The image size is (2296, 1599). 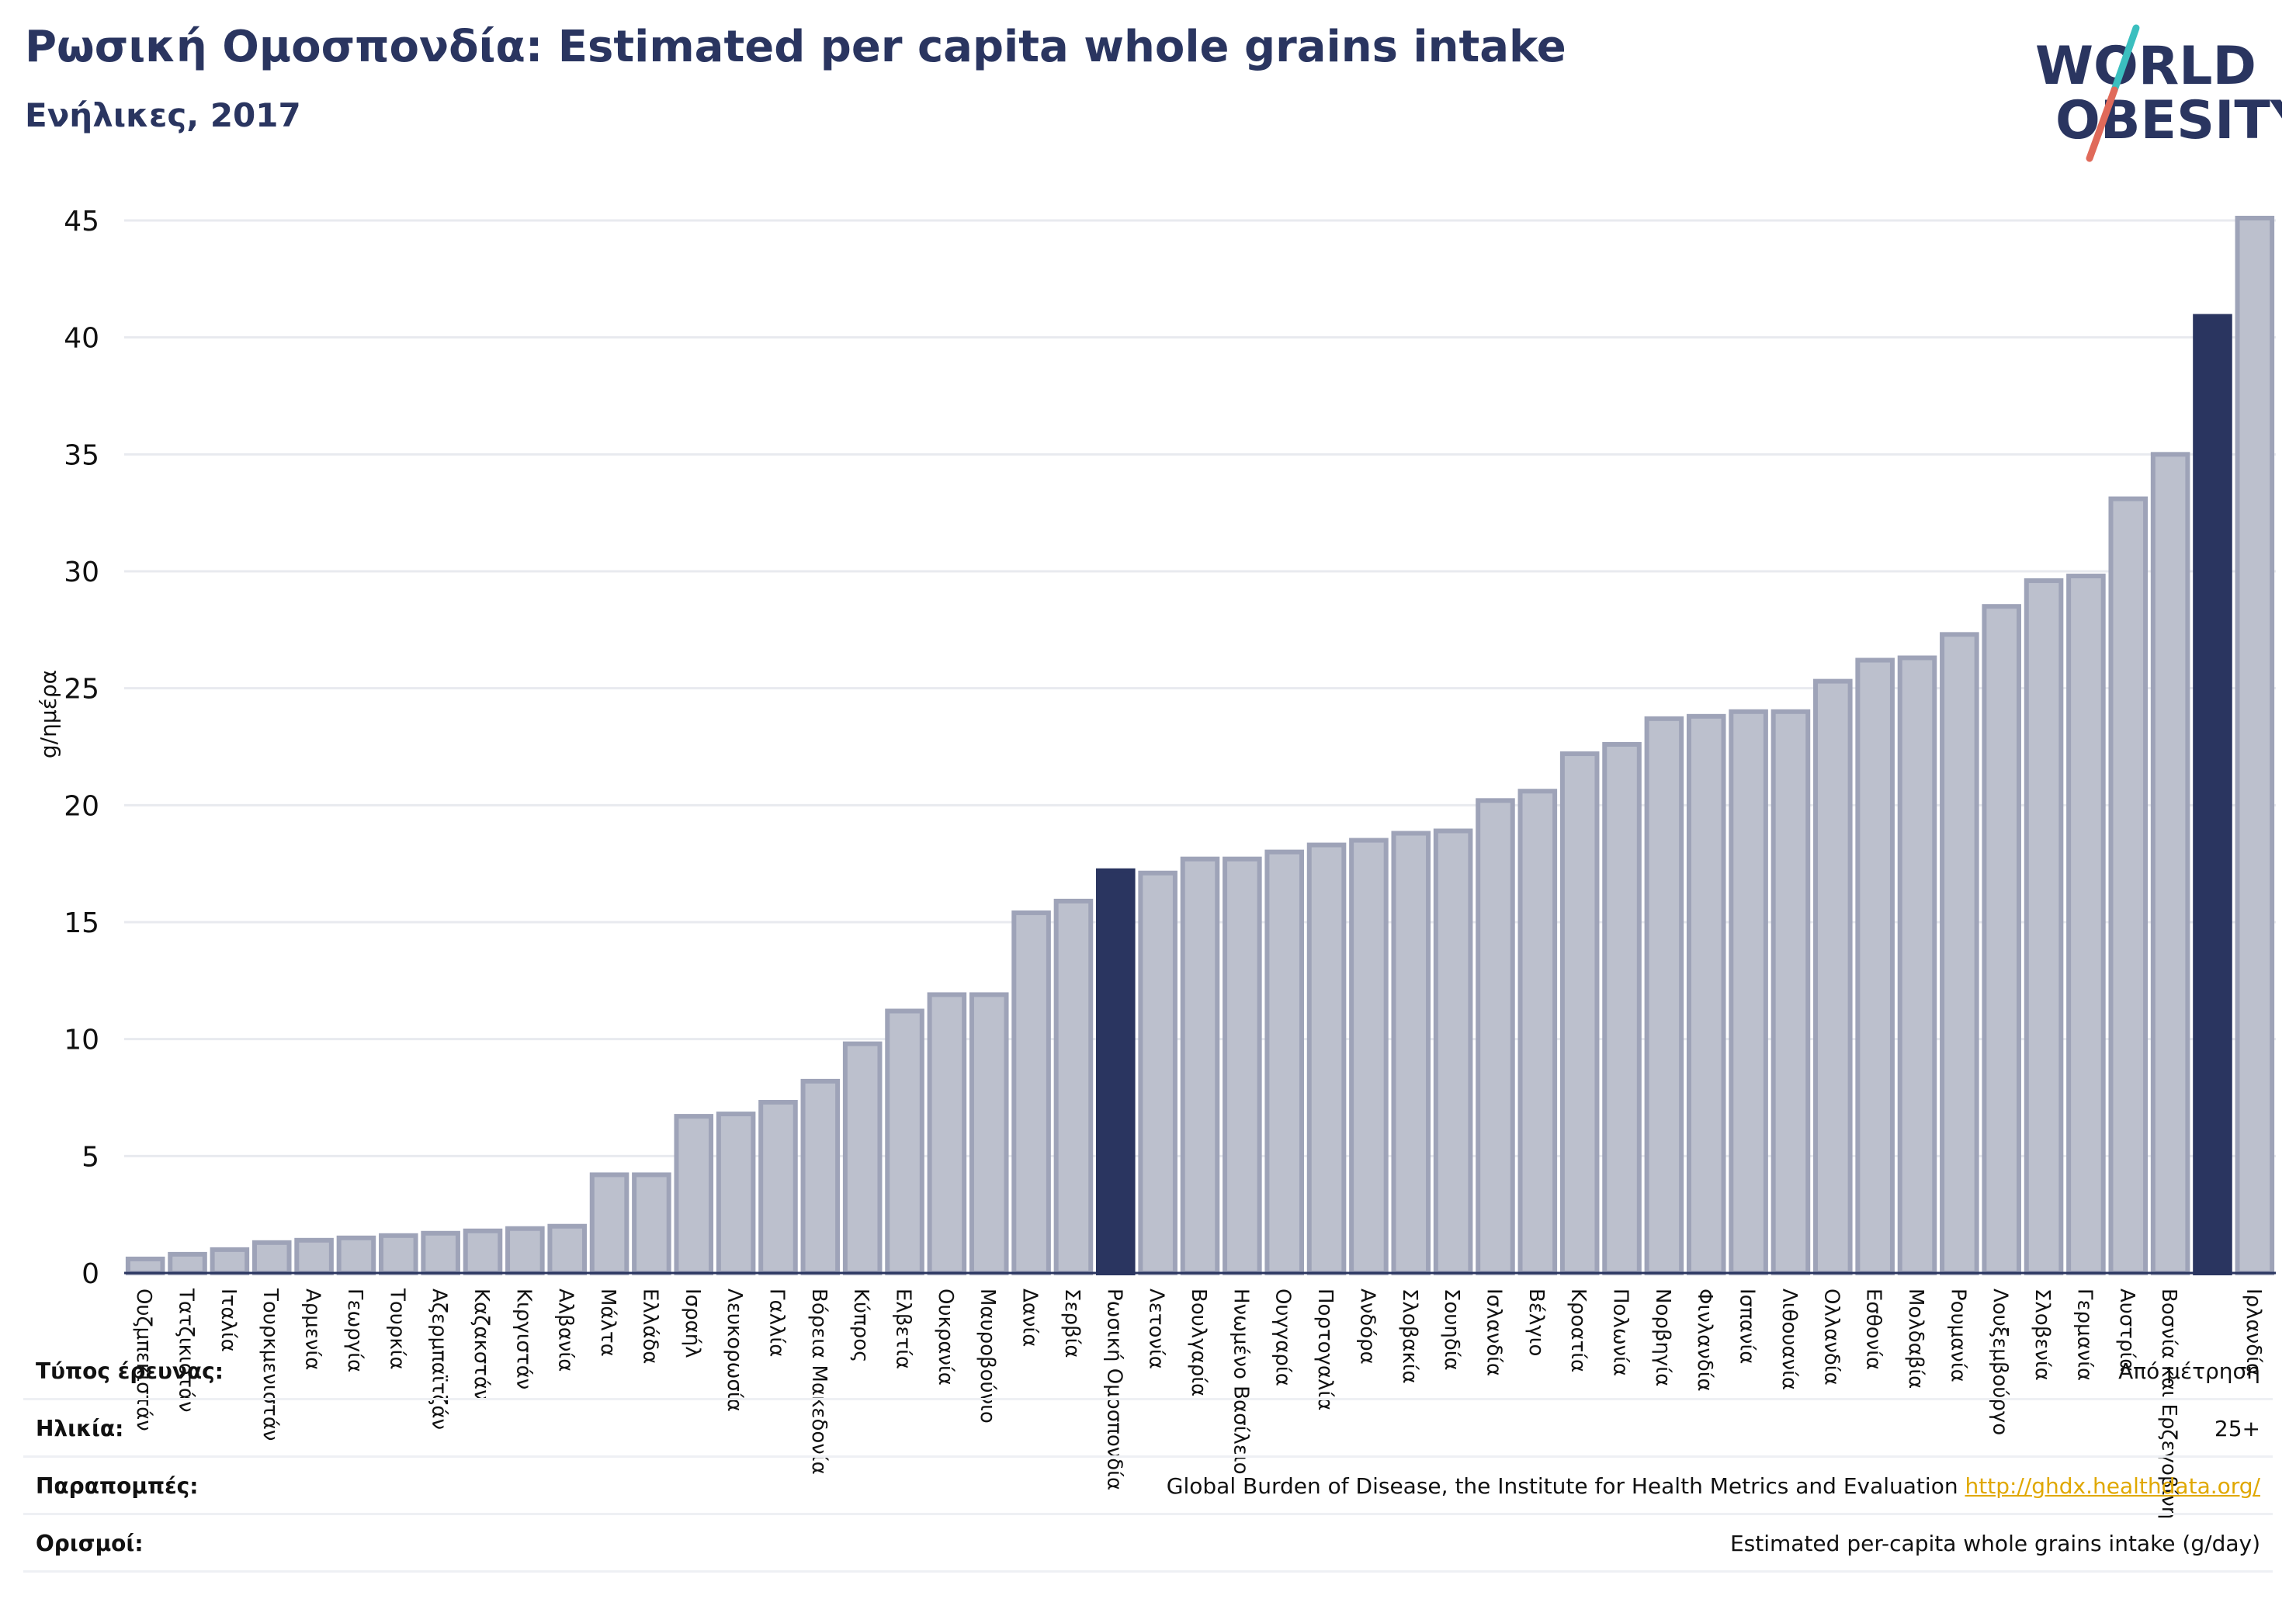 I want to click on y-tick-label: 0, so click(x=90, y=1274).